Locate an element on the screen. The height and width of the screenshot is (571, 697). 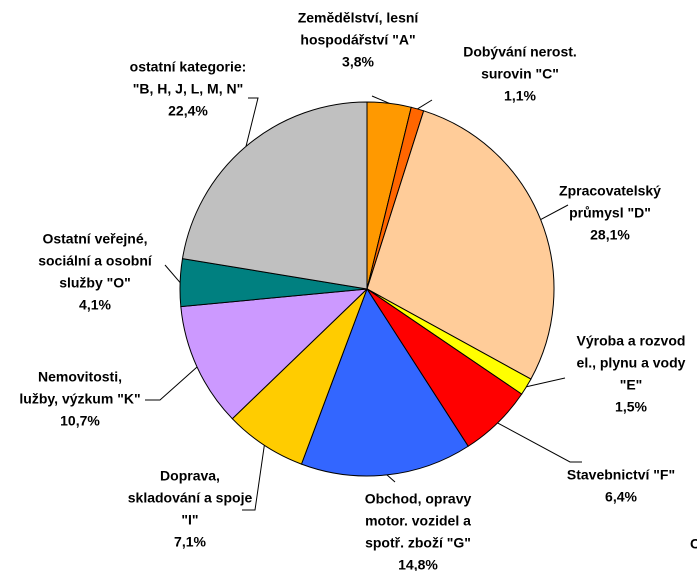
slice-label: spotř. zboží "G" is located at coordinates (418, 543).